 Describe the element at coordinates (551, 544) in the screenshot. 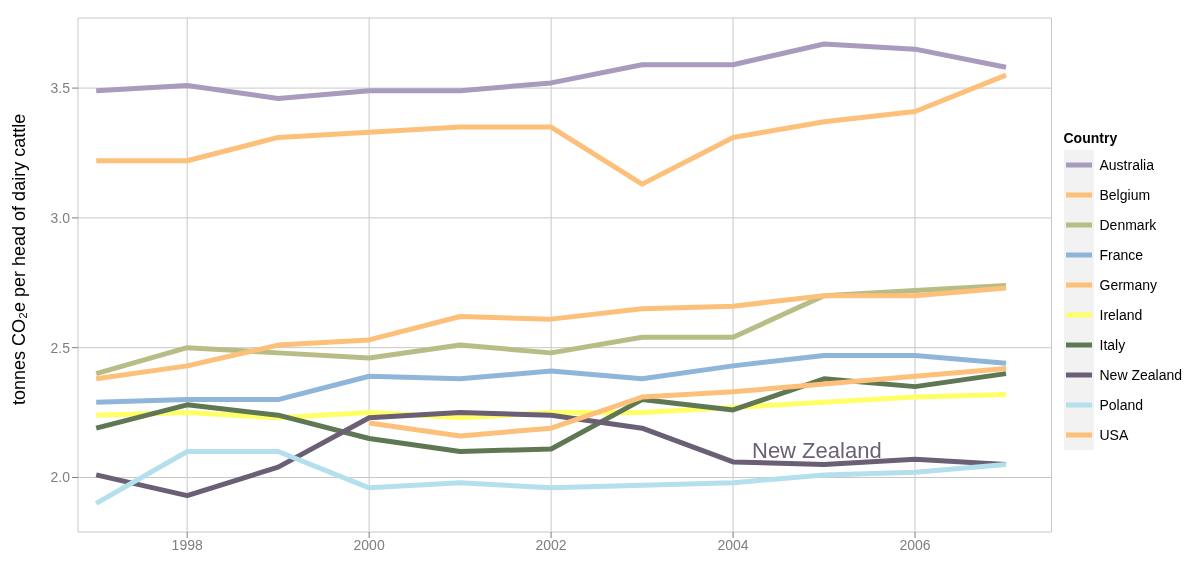

I see `x-tick-label: 2002` at that location.